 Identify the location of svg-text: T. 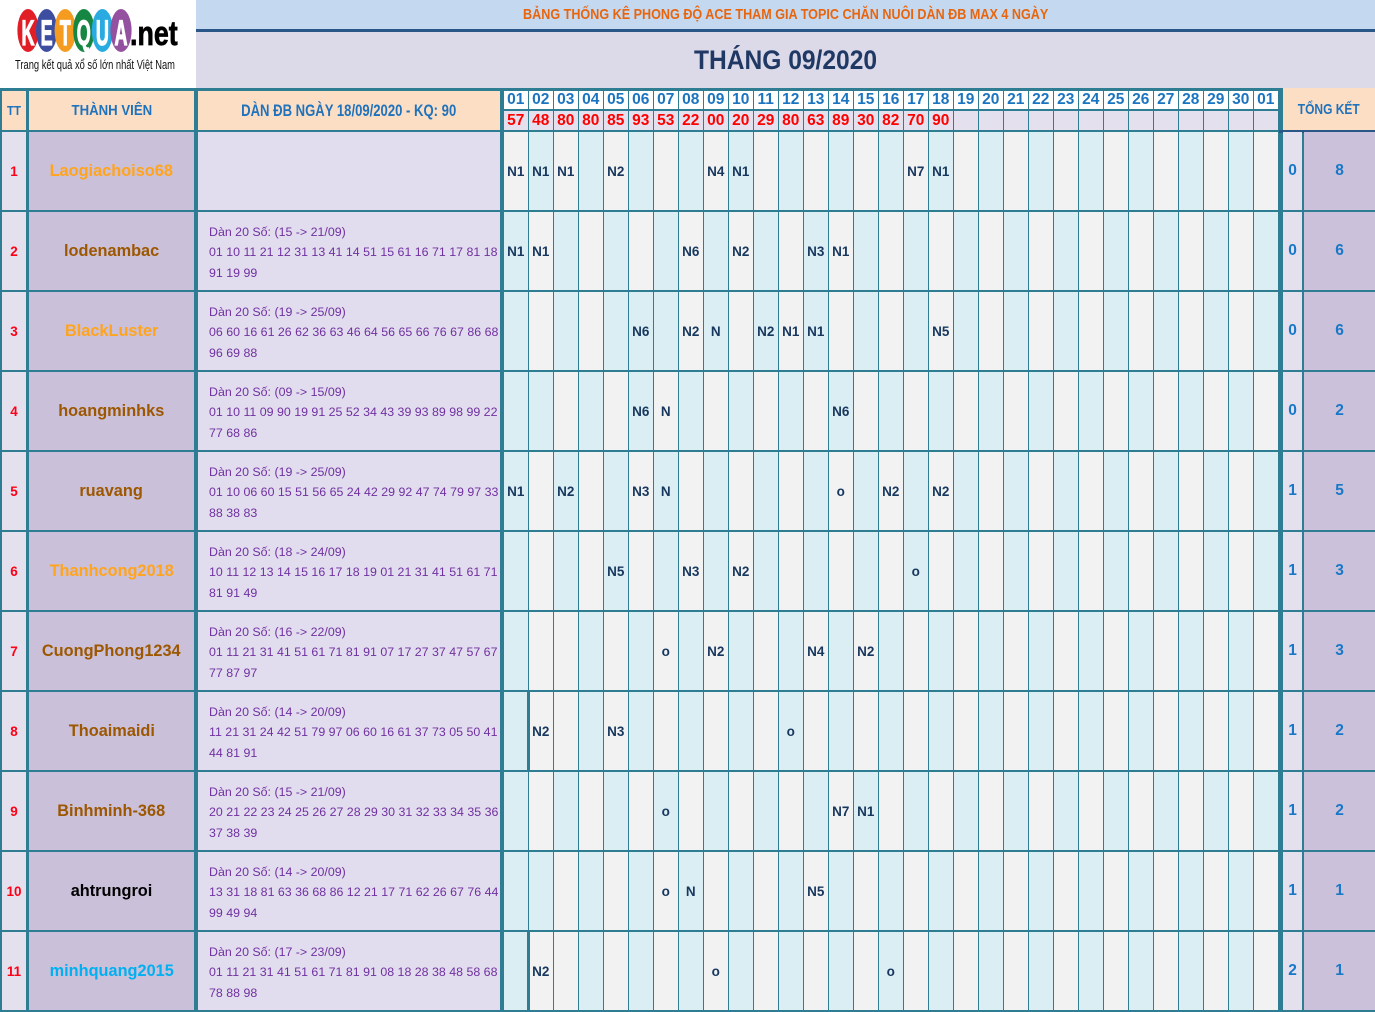
(65, 33).